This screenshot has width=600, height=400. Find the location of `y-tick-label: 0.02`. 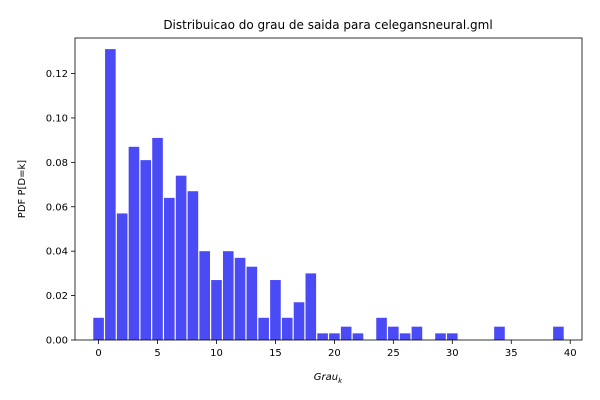

y-tick-label: 0.02 is located at coordinates (57, 296).